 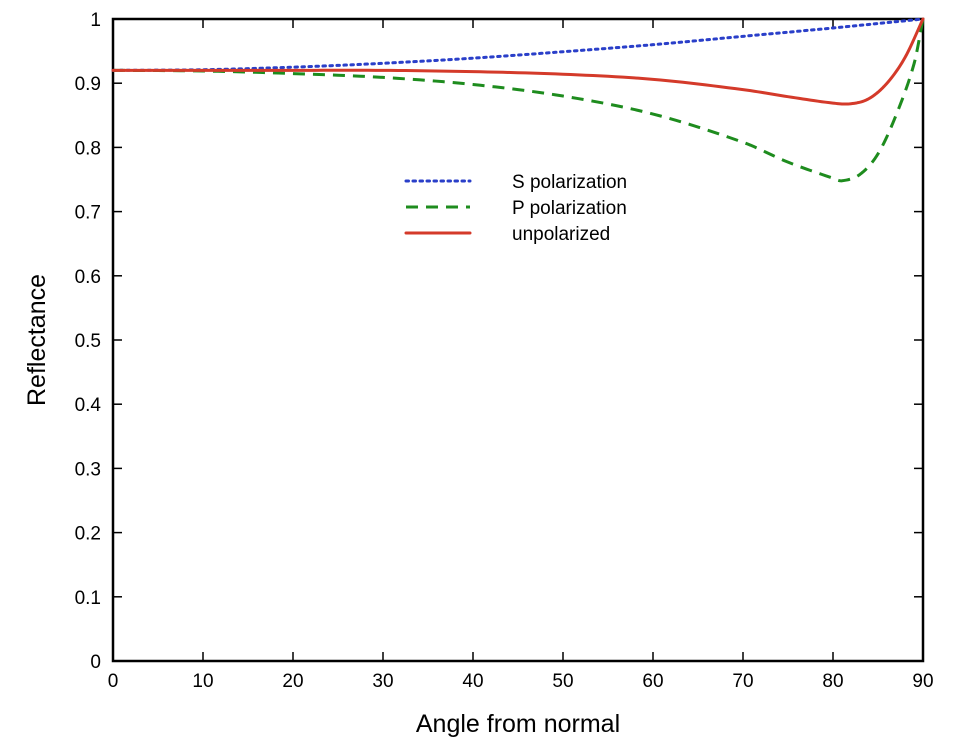 What do you see at coordinates (88, 213) in the screenshot?
I see `y-tick-label: 0.7` at bounding box center [88, 213].